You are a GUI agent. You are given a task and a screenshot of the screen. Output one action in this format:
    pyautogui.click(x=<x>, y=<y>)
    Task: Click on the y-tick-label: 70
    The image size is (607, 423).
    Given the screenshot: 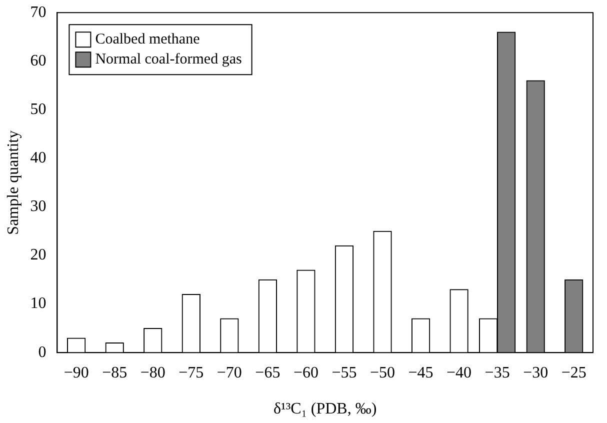 What is the action you would take?
    pyautogui.click(x=38, y=12)
    